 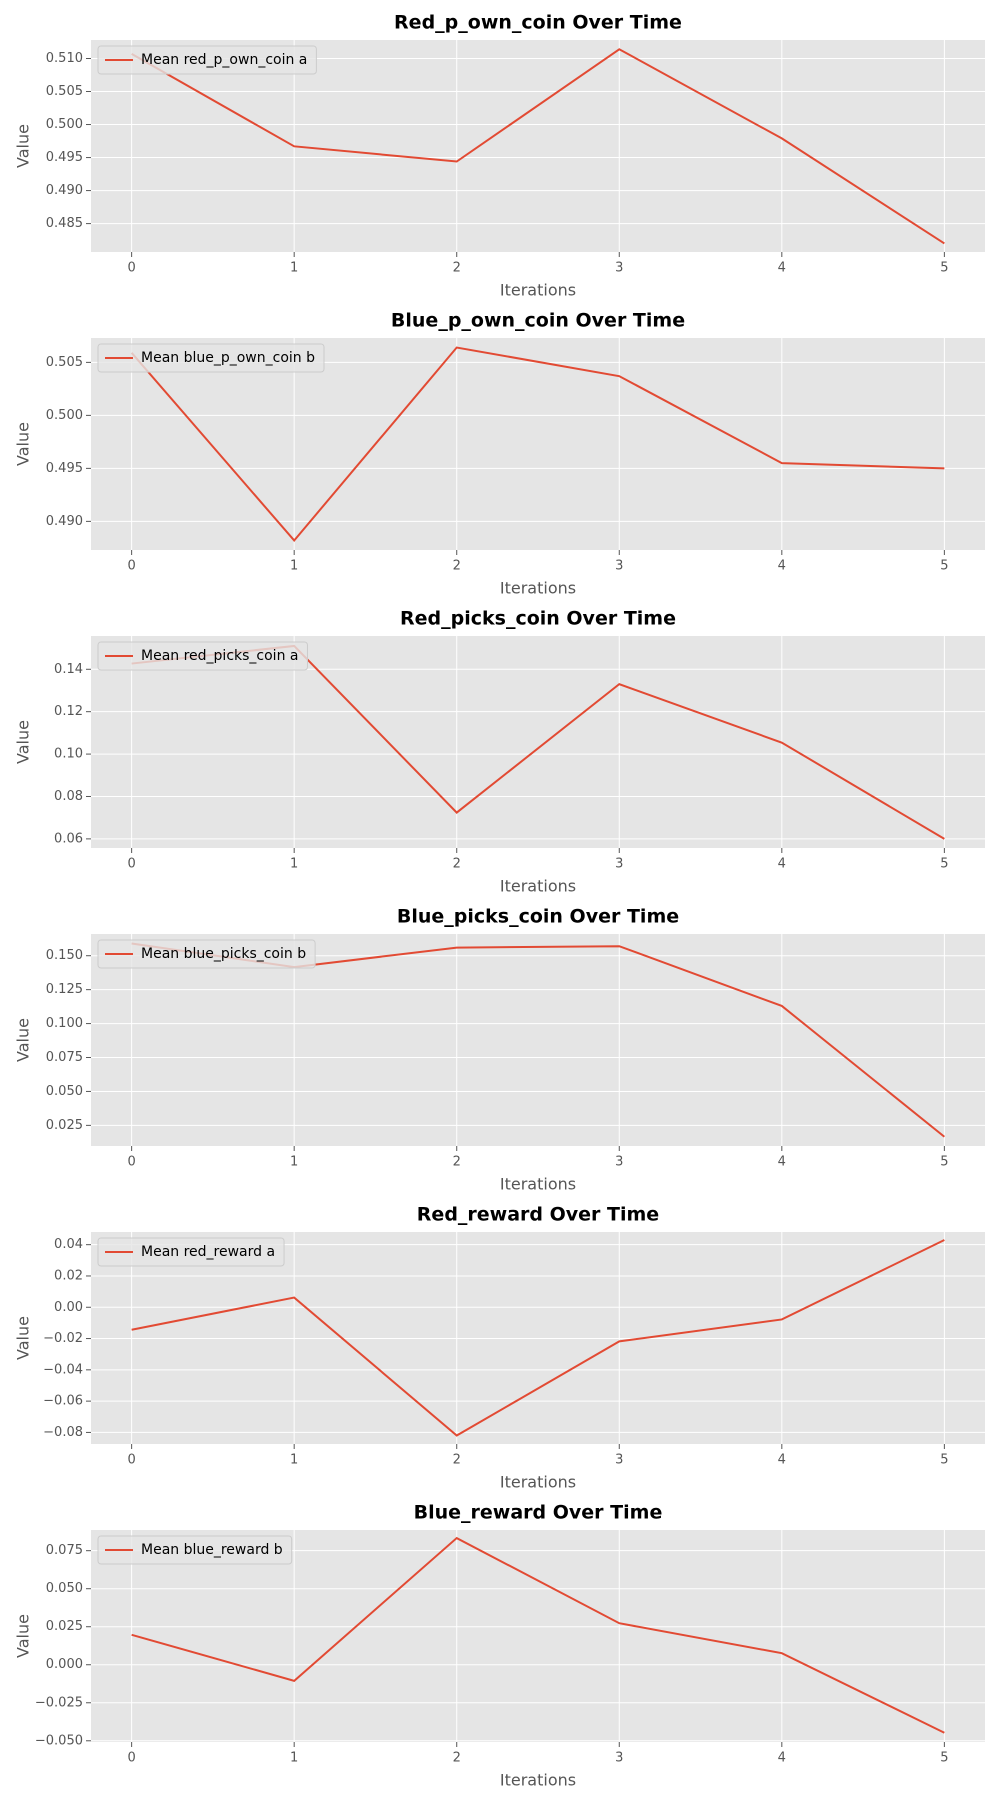 I want to click on y-tick-label: 0.025, so click(x=64, y=1125).